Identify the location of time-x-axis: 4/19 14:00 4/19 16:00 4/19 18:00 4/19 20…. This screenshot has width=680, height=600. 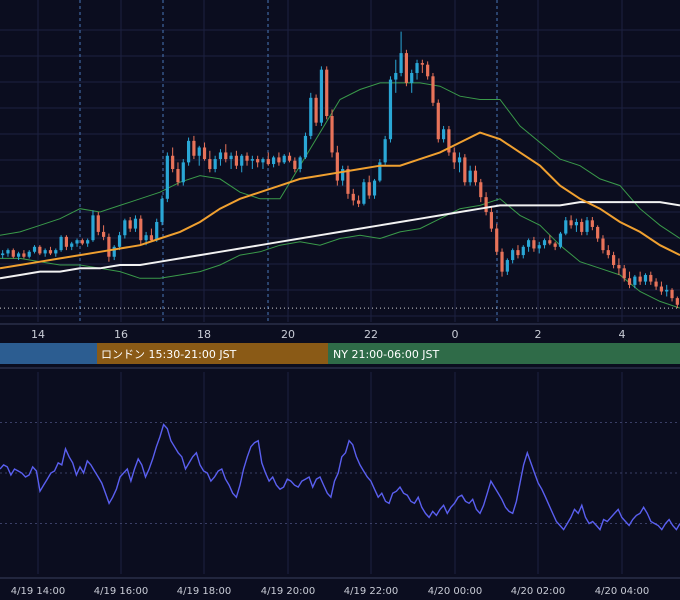
(340, 587).